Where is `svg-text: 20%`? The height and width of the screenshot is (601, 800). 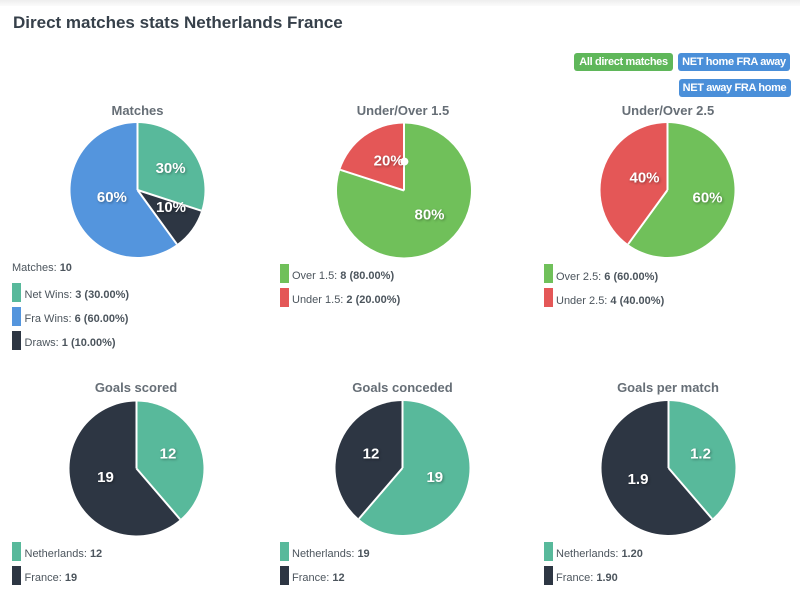 svg-text: 20% is located at coordinates (389, 161).